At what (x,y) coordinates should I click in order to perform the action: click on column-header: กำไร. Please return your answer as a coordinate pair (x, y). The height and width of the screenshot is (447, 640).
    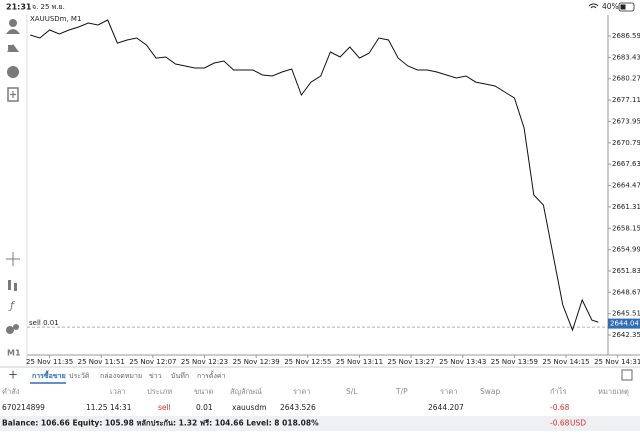
    Looking at the image, I should click on (558, 391).